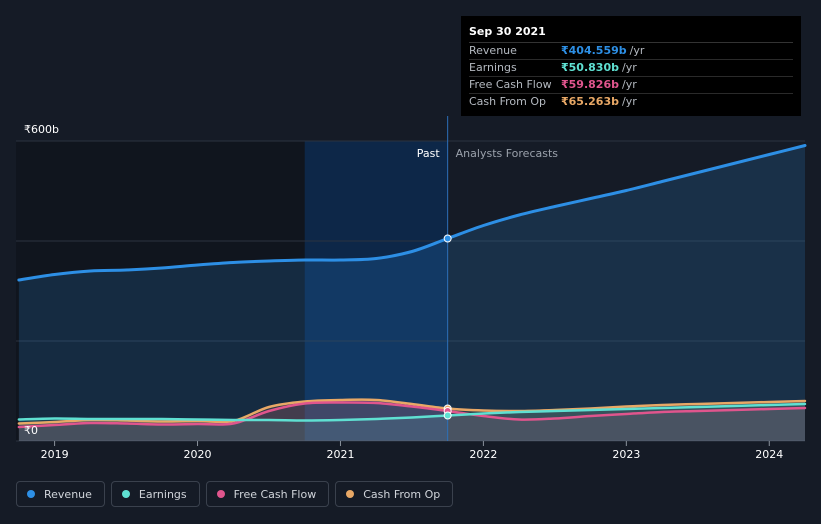 This screenshot has width=821, height=524. I want to click on tooltip-label: Revenue, so click(493, 50).